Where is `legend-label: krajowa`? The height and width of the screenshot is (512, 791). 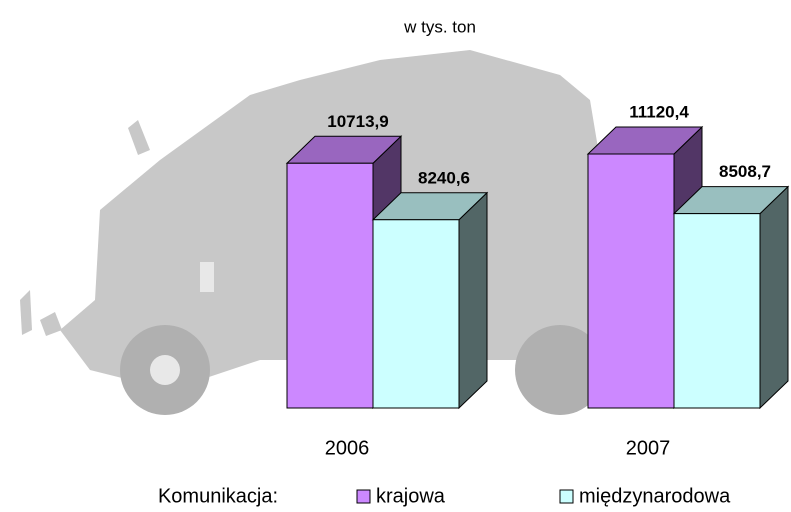
legend-label: krajowa is located at coordinates (411, 496).